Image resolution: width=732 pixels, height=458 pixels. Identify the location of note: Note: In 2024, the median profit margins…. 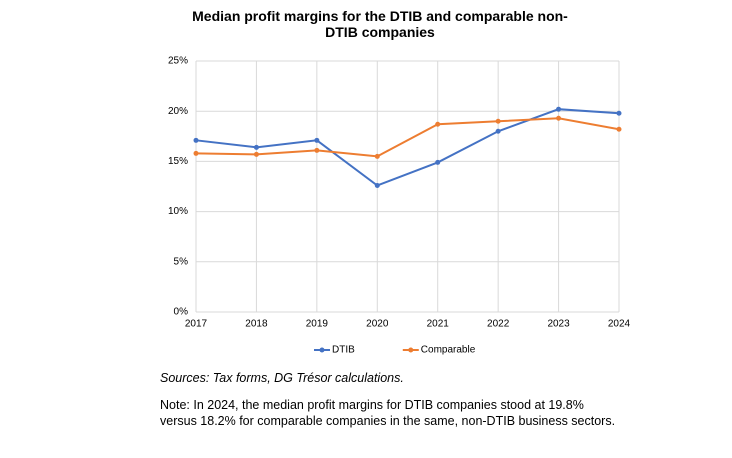
(388, 413).